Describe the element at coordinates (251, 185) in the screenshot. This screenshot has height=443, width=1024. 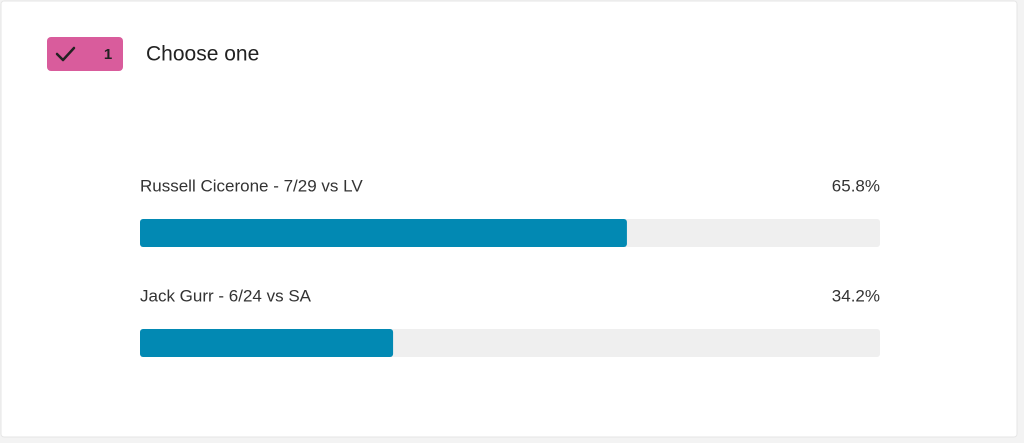
I see `option-label: Russell Cicerone - 7/29 vs LV` at that location.